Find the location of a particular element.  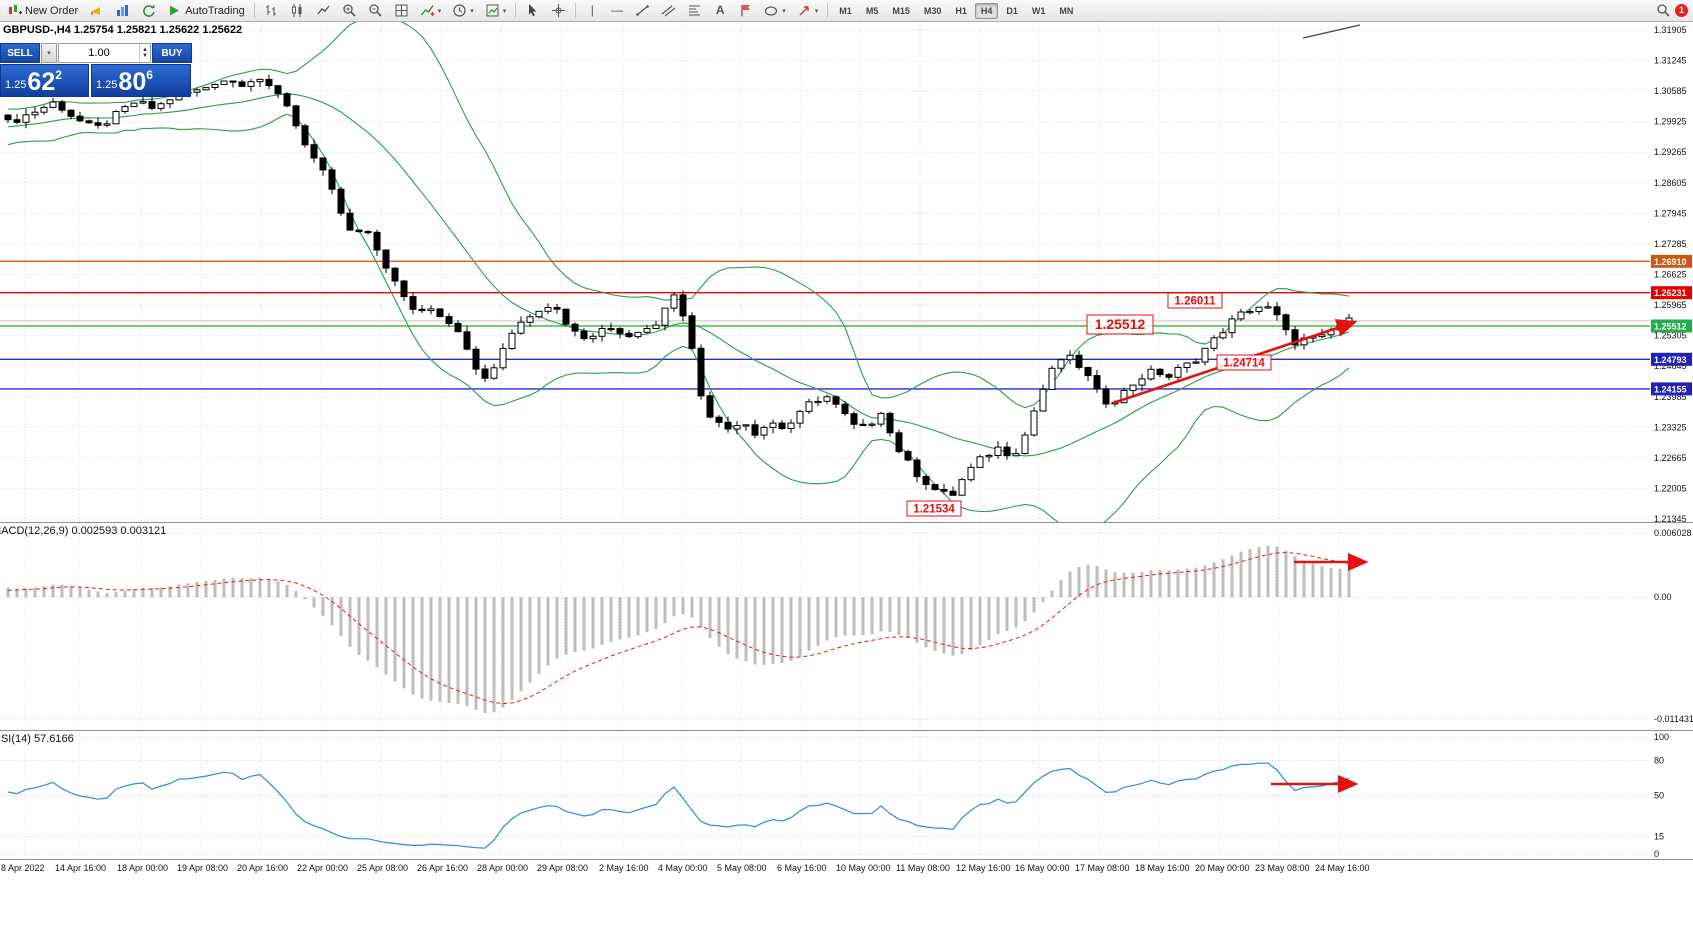

price-annotation-1.21534: 1.21534 is located at coordinates (934, 508).